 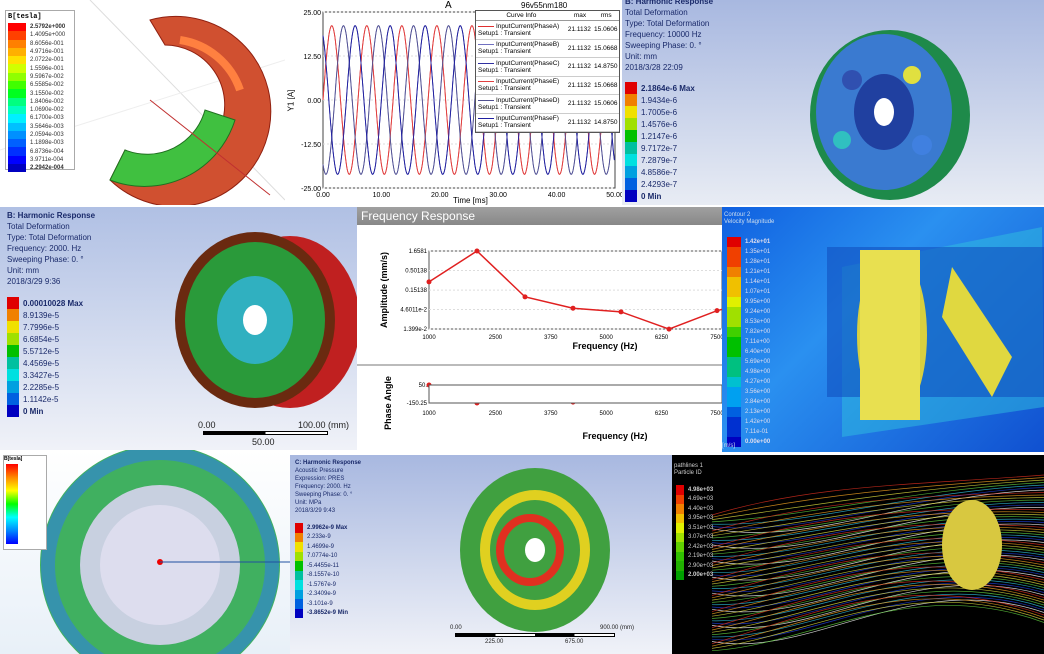 What do you see at coordinates (659, 172) in the screenshot?
I see `legend-value: 4.8586e-7` at bounding box center [659, 172].